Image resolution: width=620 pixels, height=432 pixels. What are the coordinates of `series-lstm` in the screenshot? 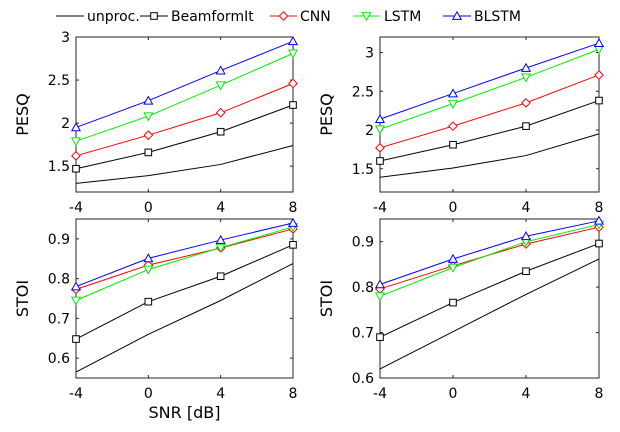 It's located at (184, 98).